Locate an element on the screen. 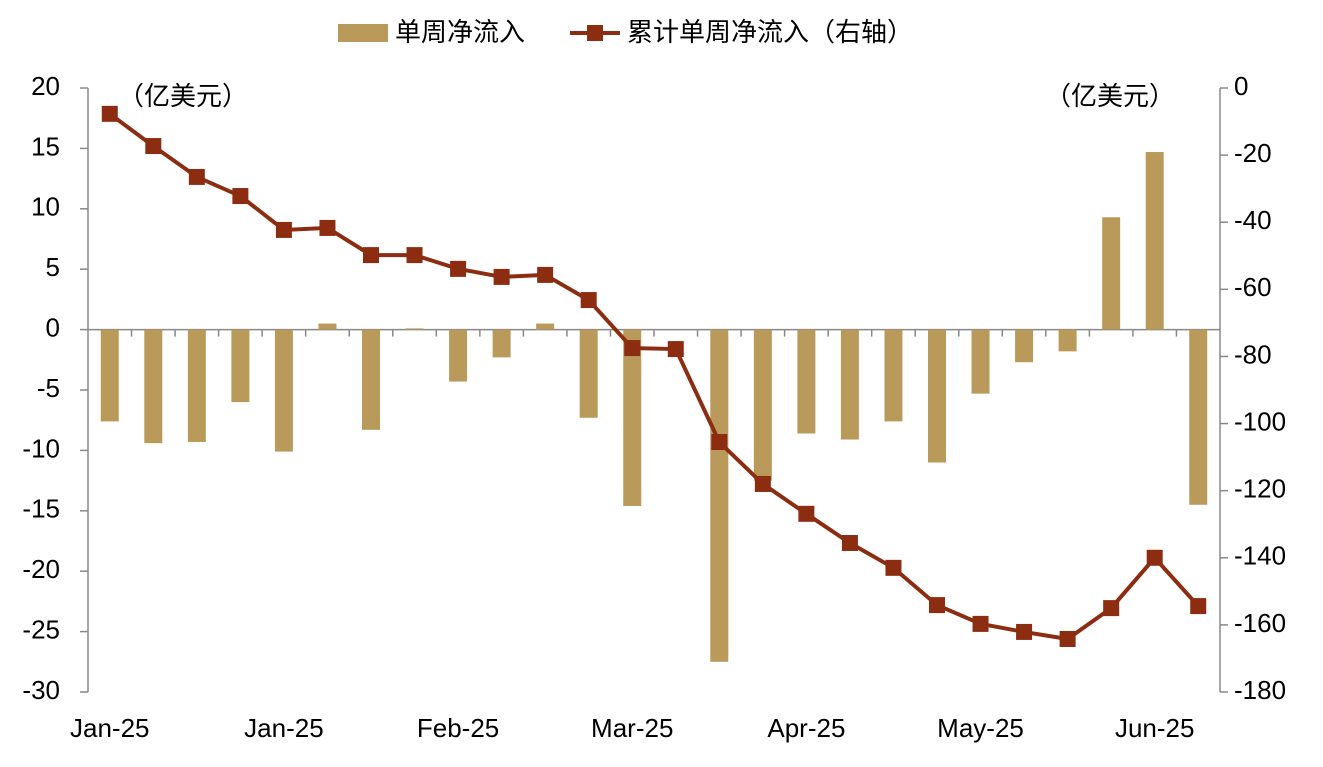  x-tick-label: Apr-25 is located at coordinates (806, 728).